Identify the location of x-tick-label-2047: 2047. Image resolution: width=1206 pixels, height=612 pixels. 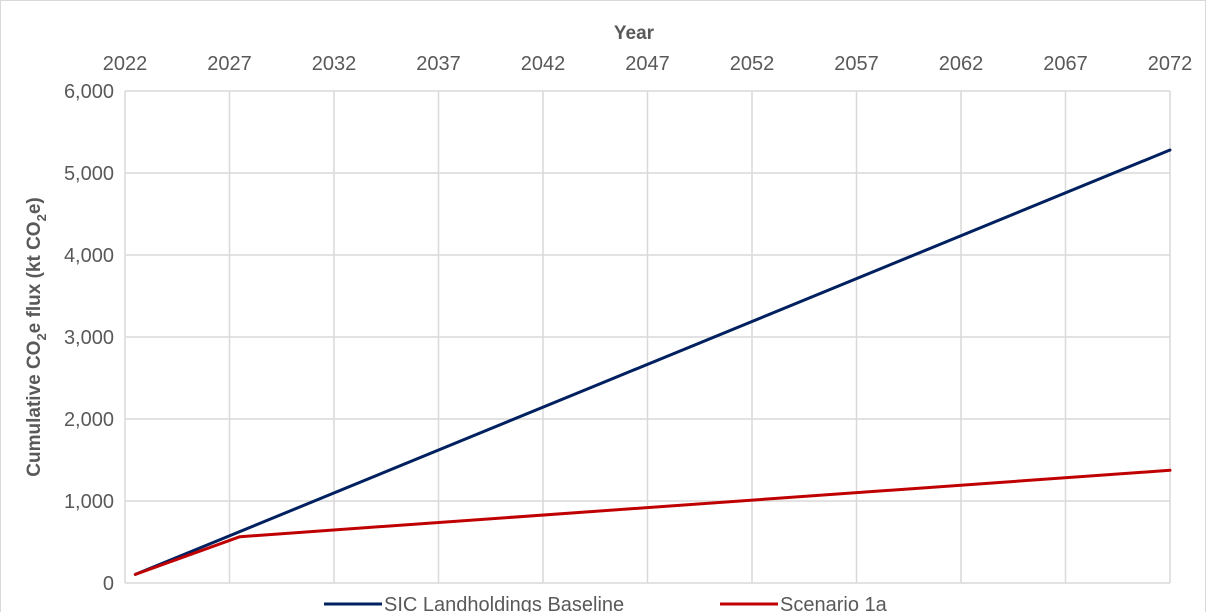
(647, 64).